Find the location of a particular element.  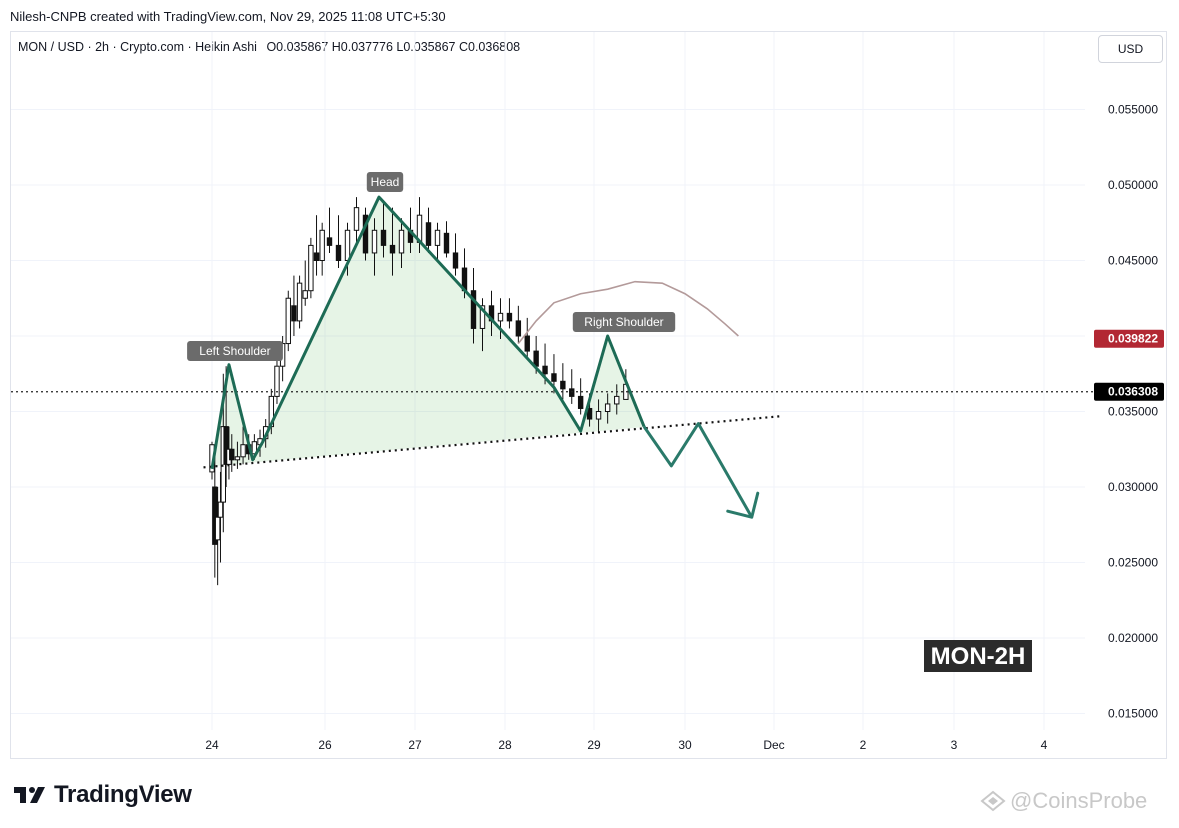

pattern-fill is located at coordinates (428, 333).